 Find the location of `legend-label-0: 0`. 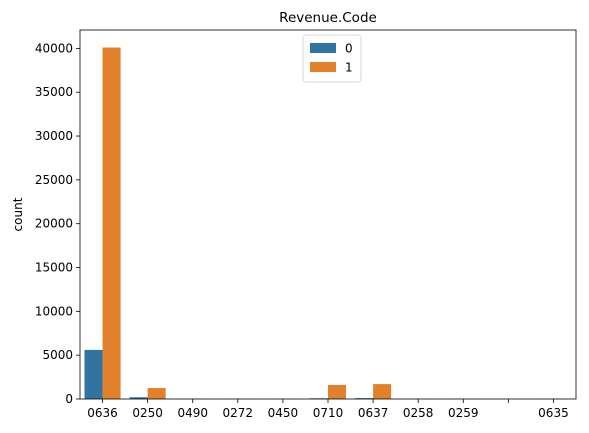

legend-label-0: 0 is located at coordinates (349, 49).